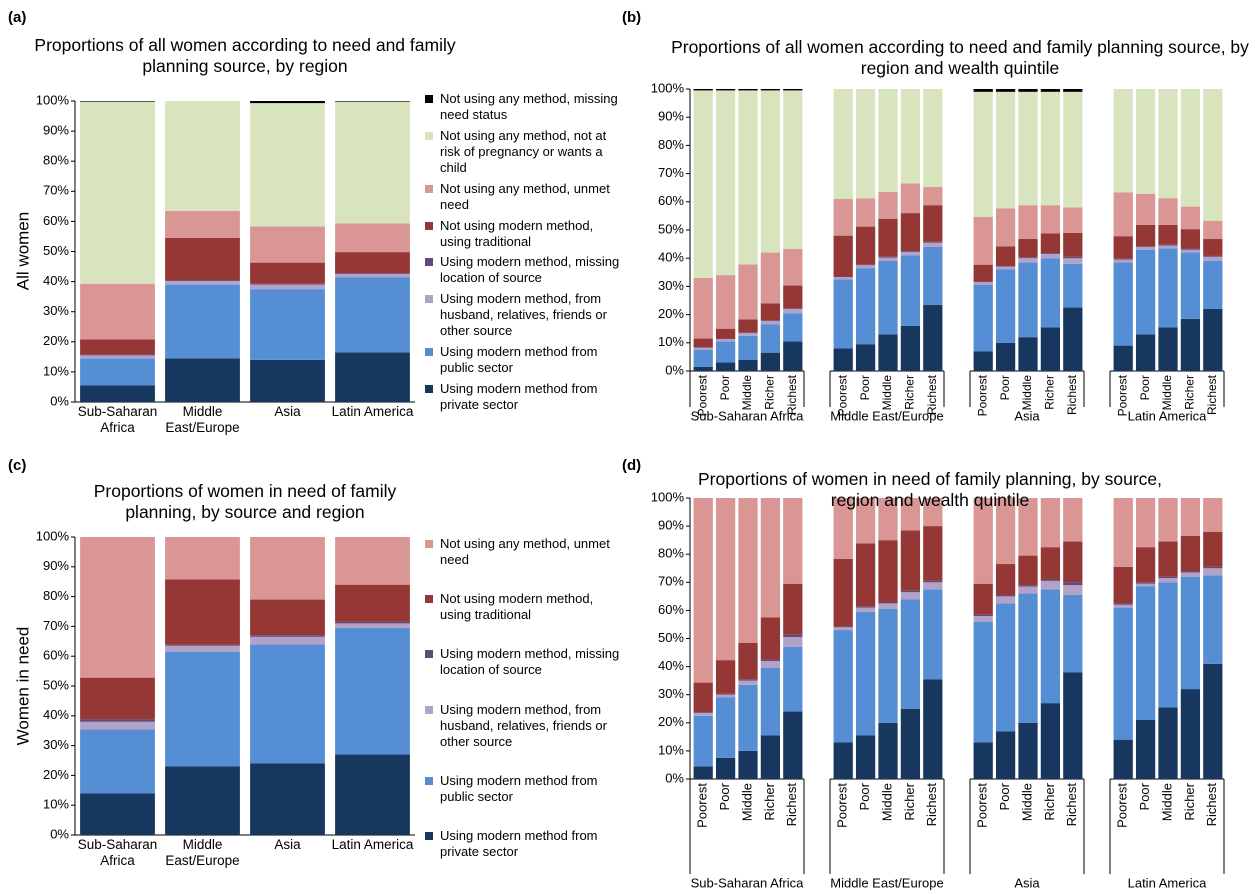  What do you see at coordinates (1072, 394) in the screenshot?
I see `x-tick-label: Richest` at bounding box center [1072, 394].